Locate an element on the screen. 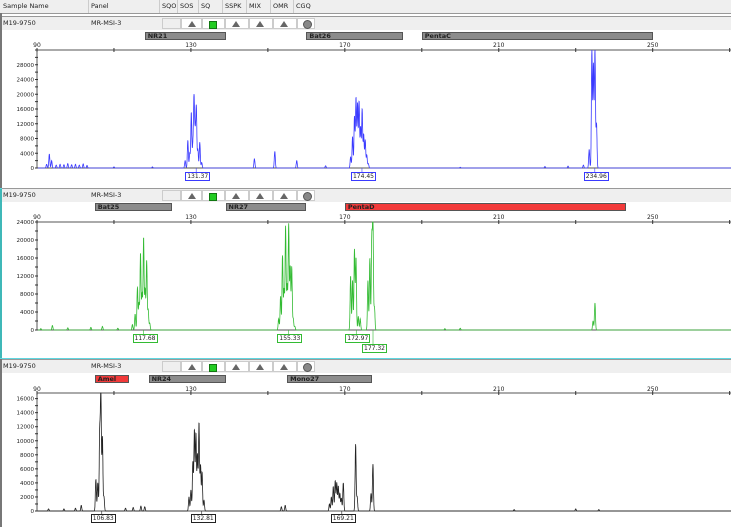 The width and height of the screenshot is (731, 527). peak-size-label: 174.45 is located at coordinates (363, 176).